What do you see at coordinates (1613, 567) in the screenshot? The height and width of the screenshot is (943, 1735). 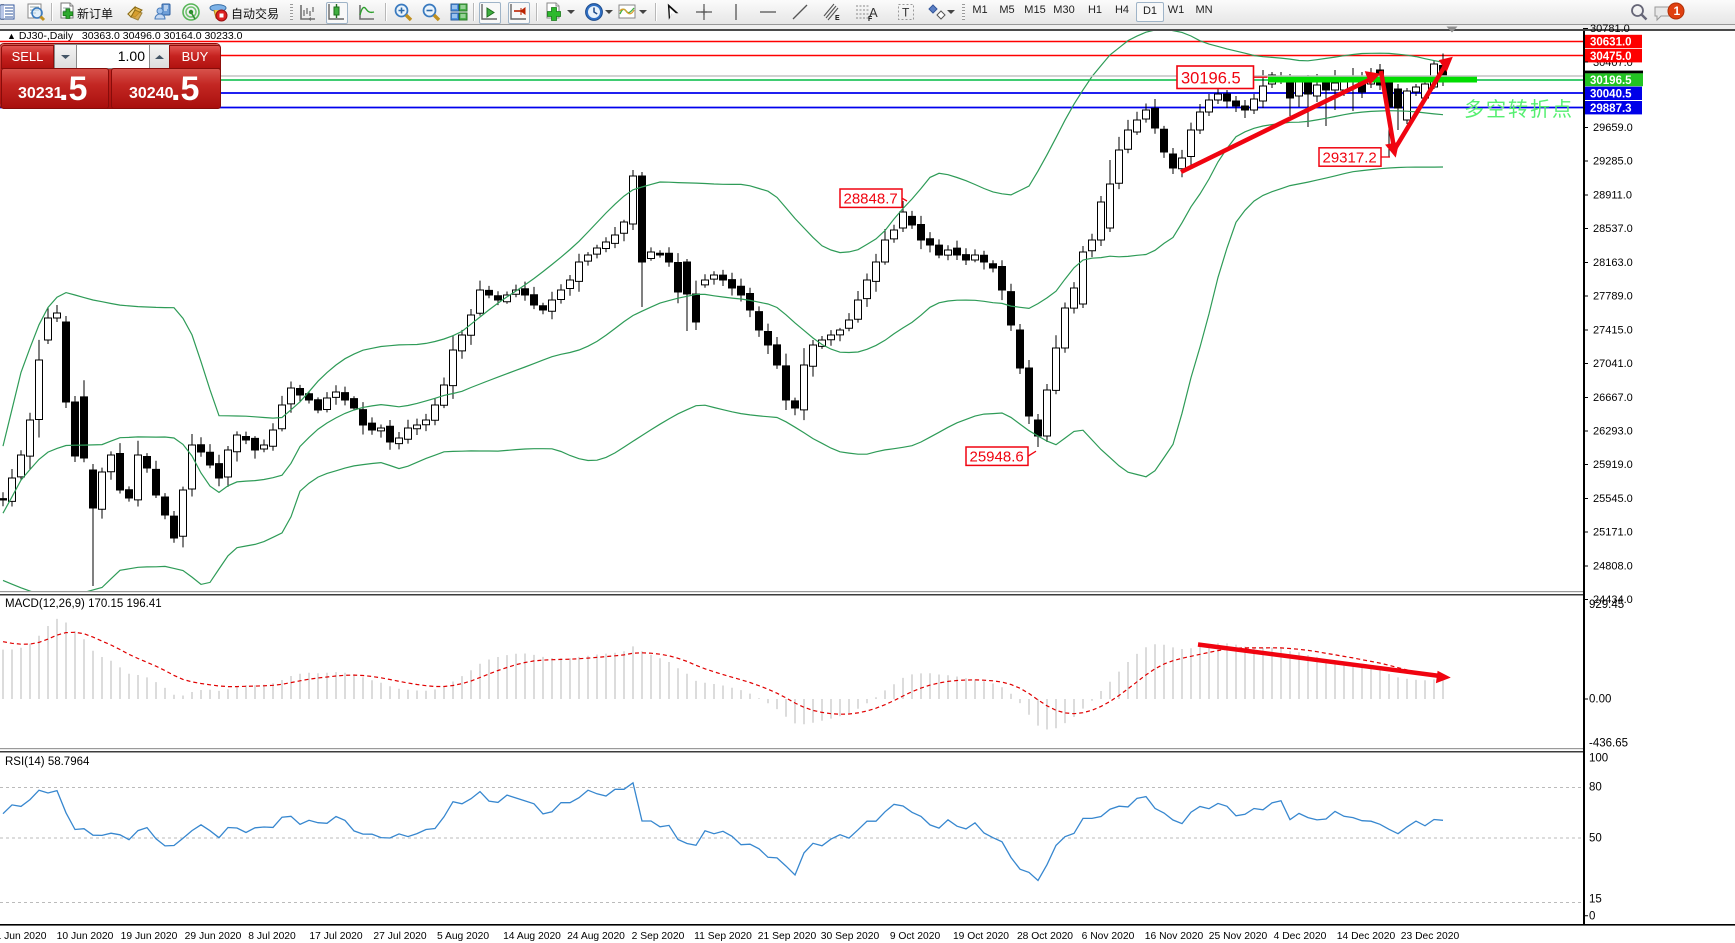 I see `svg-text: 24808.0` at bounding box center [1613, 567].